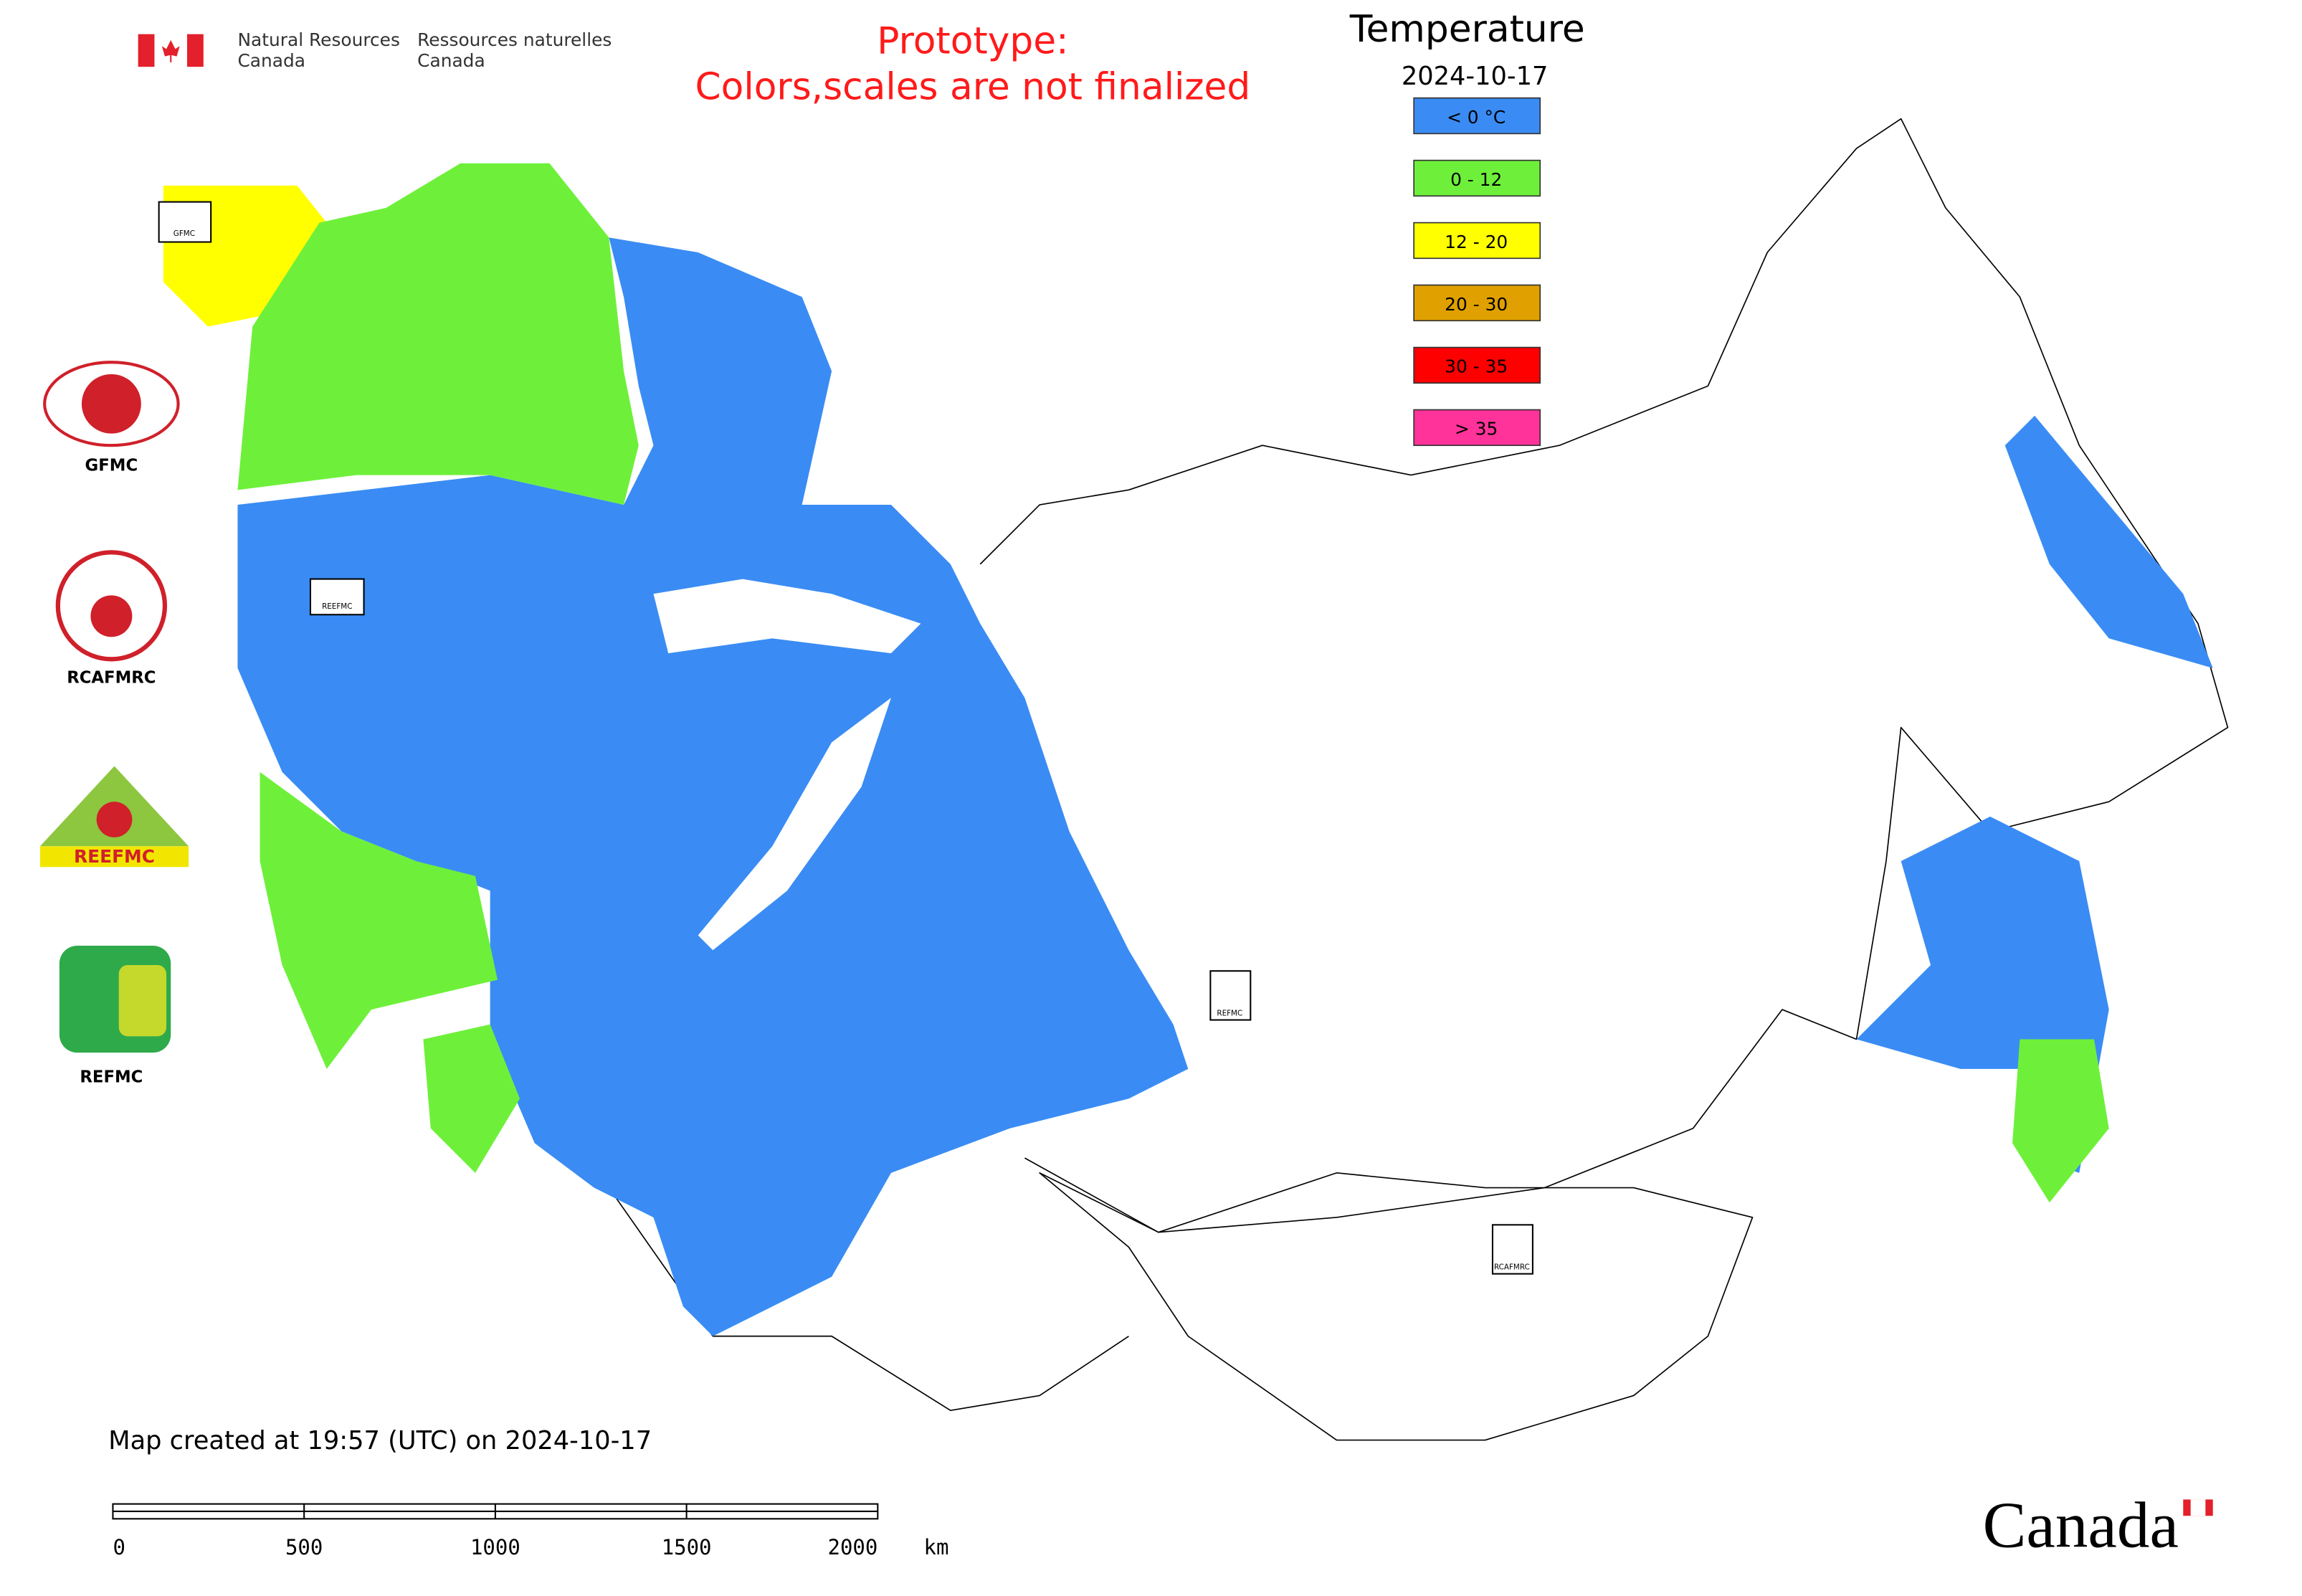  I want to click on notice: Prototype:, so click(973, 41).